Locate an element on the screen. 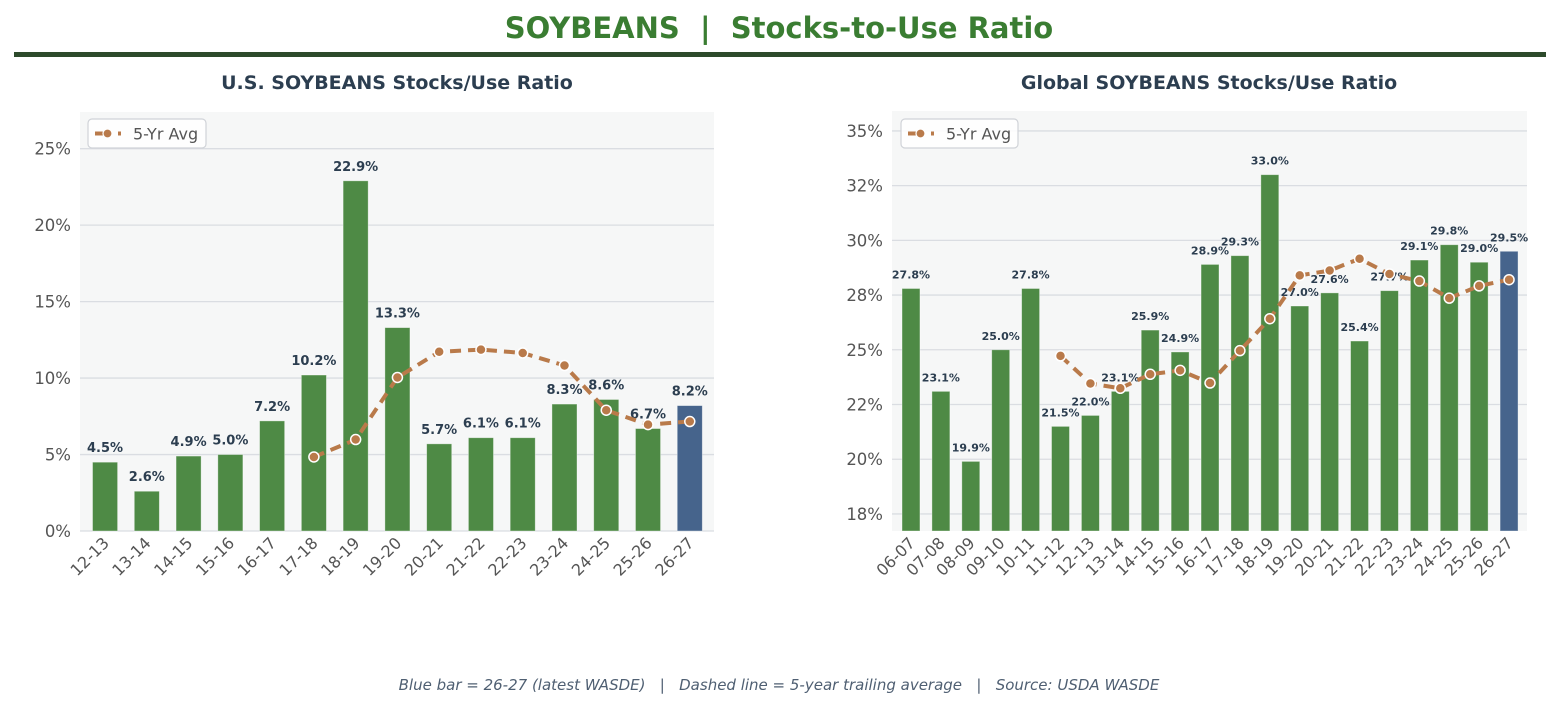 This screenshot has height=711, width=1559. bar-value-label: 22.9% is located at coordinates (355, 167).